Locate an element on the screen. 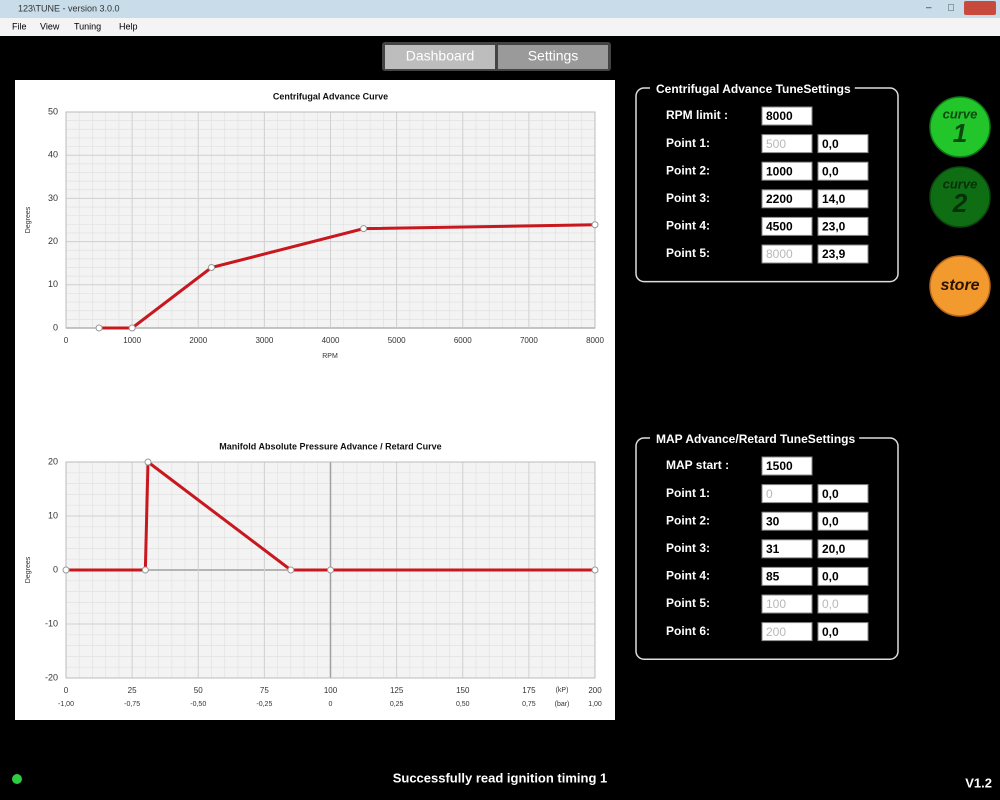 The height and width of the screenshot is (800, 1000). button-word: store is located at coordinates (959, 285).